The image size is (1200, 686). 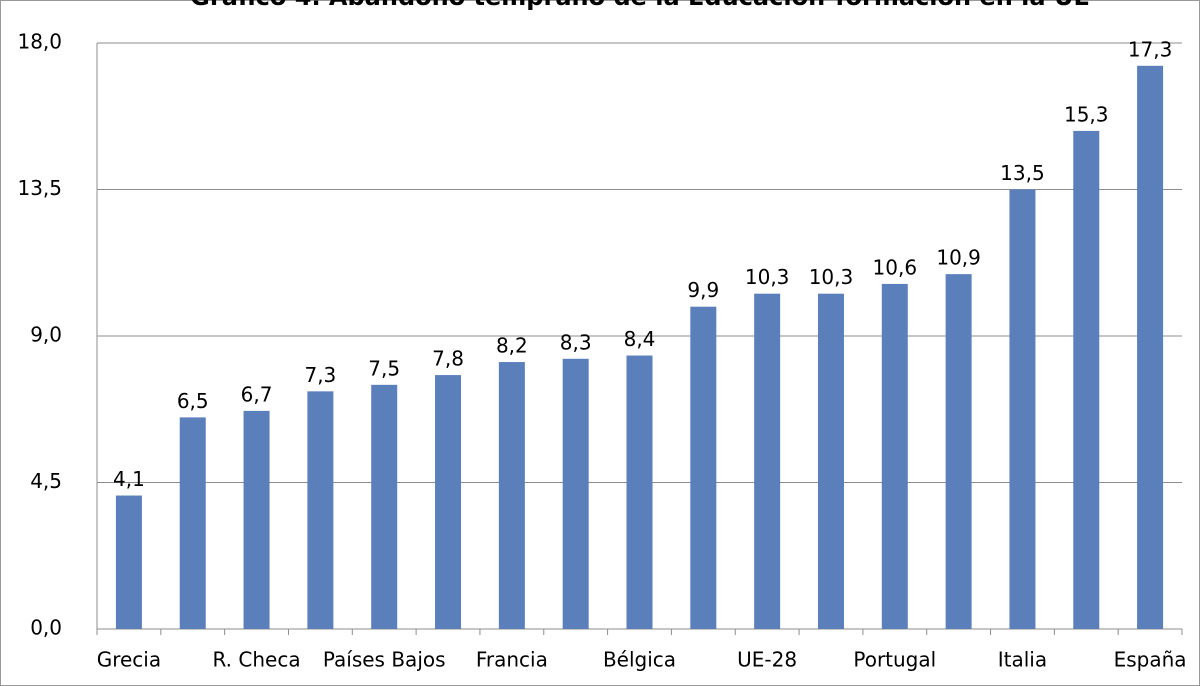 I want to click on value-label: 8,3, so click(x=576, y=342).